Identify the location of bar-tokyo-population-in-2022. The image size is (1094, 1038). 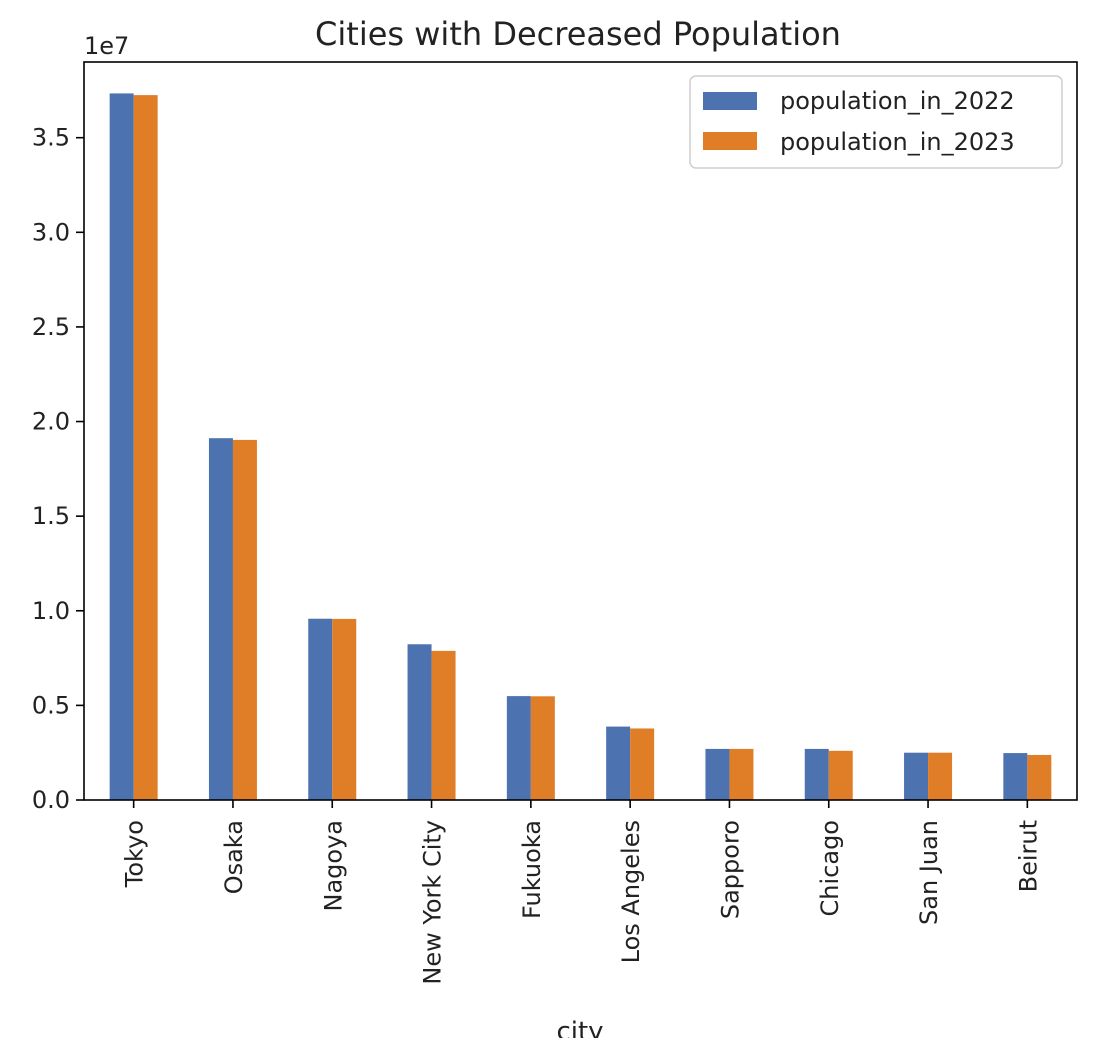
(121, 447).